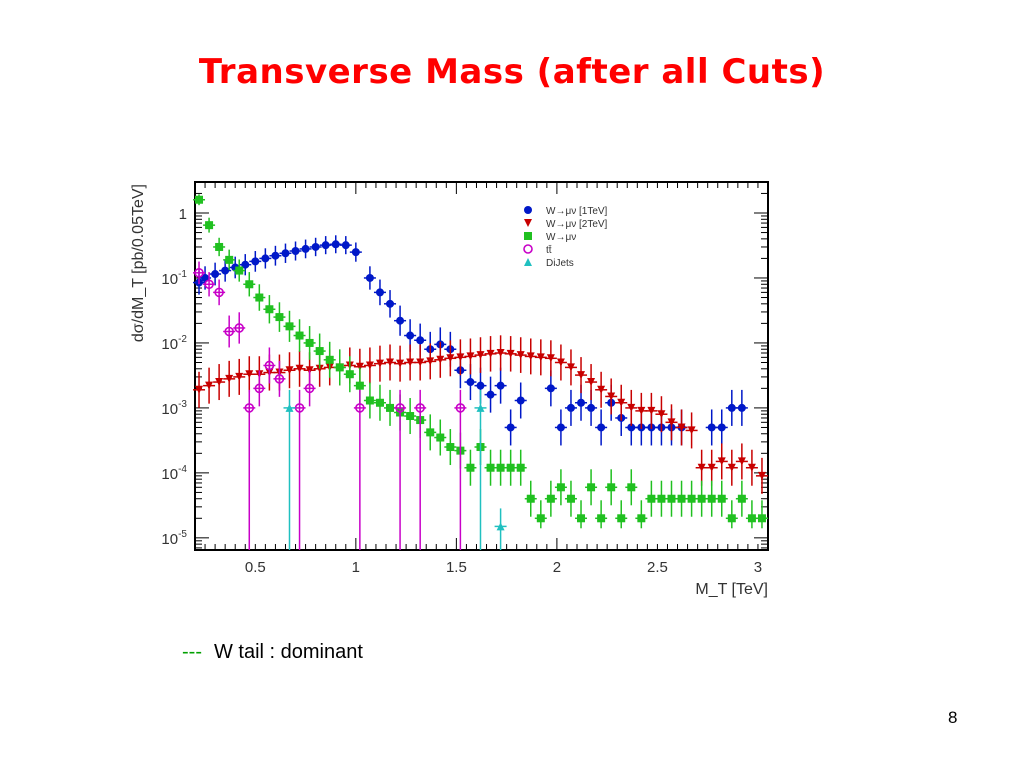  Describe the element at coordinates (528, 223) in the screenshot. I see `legend-marker` at that location.